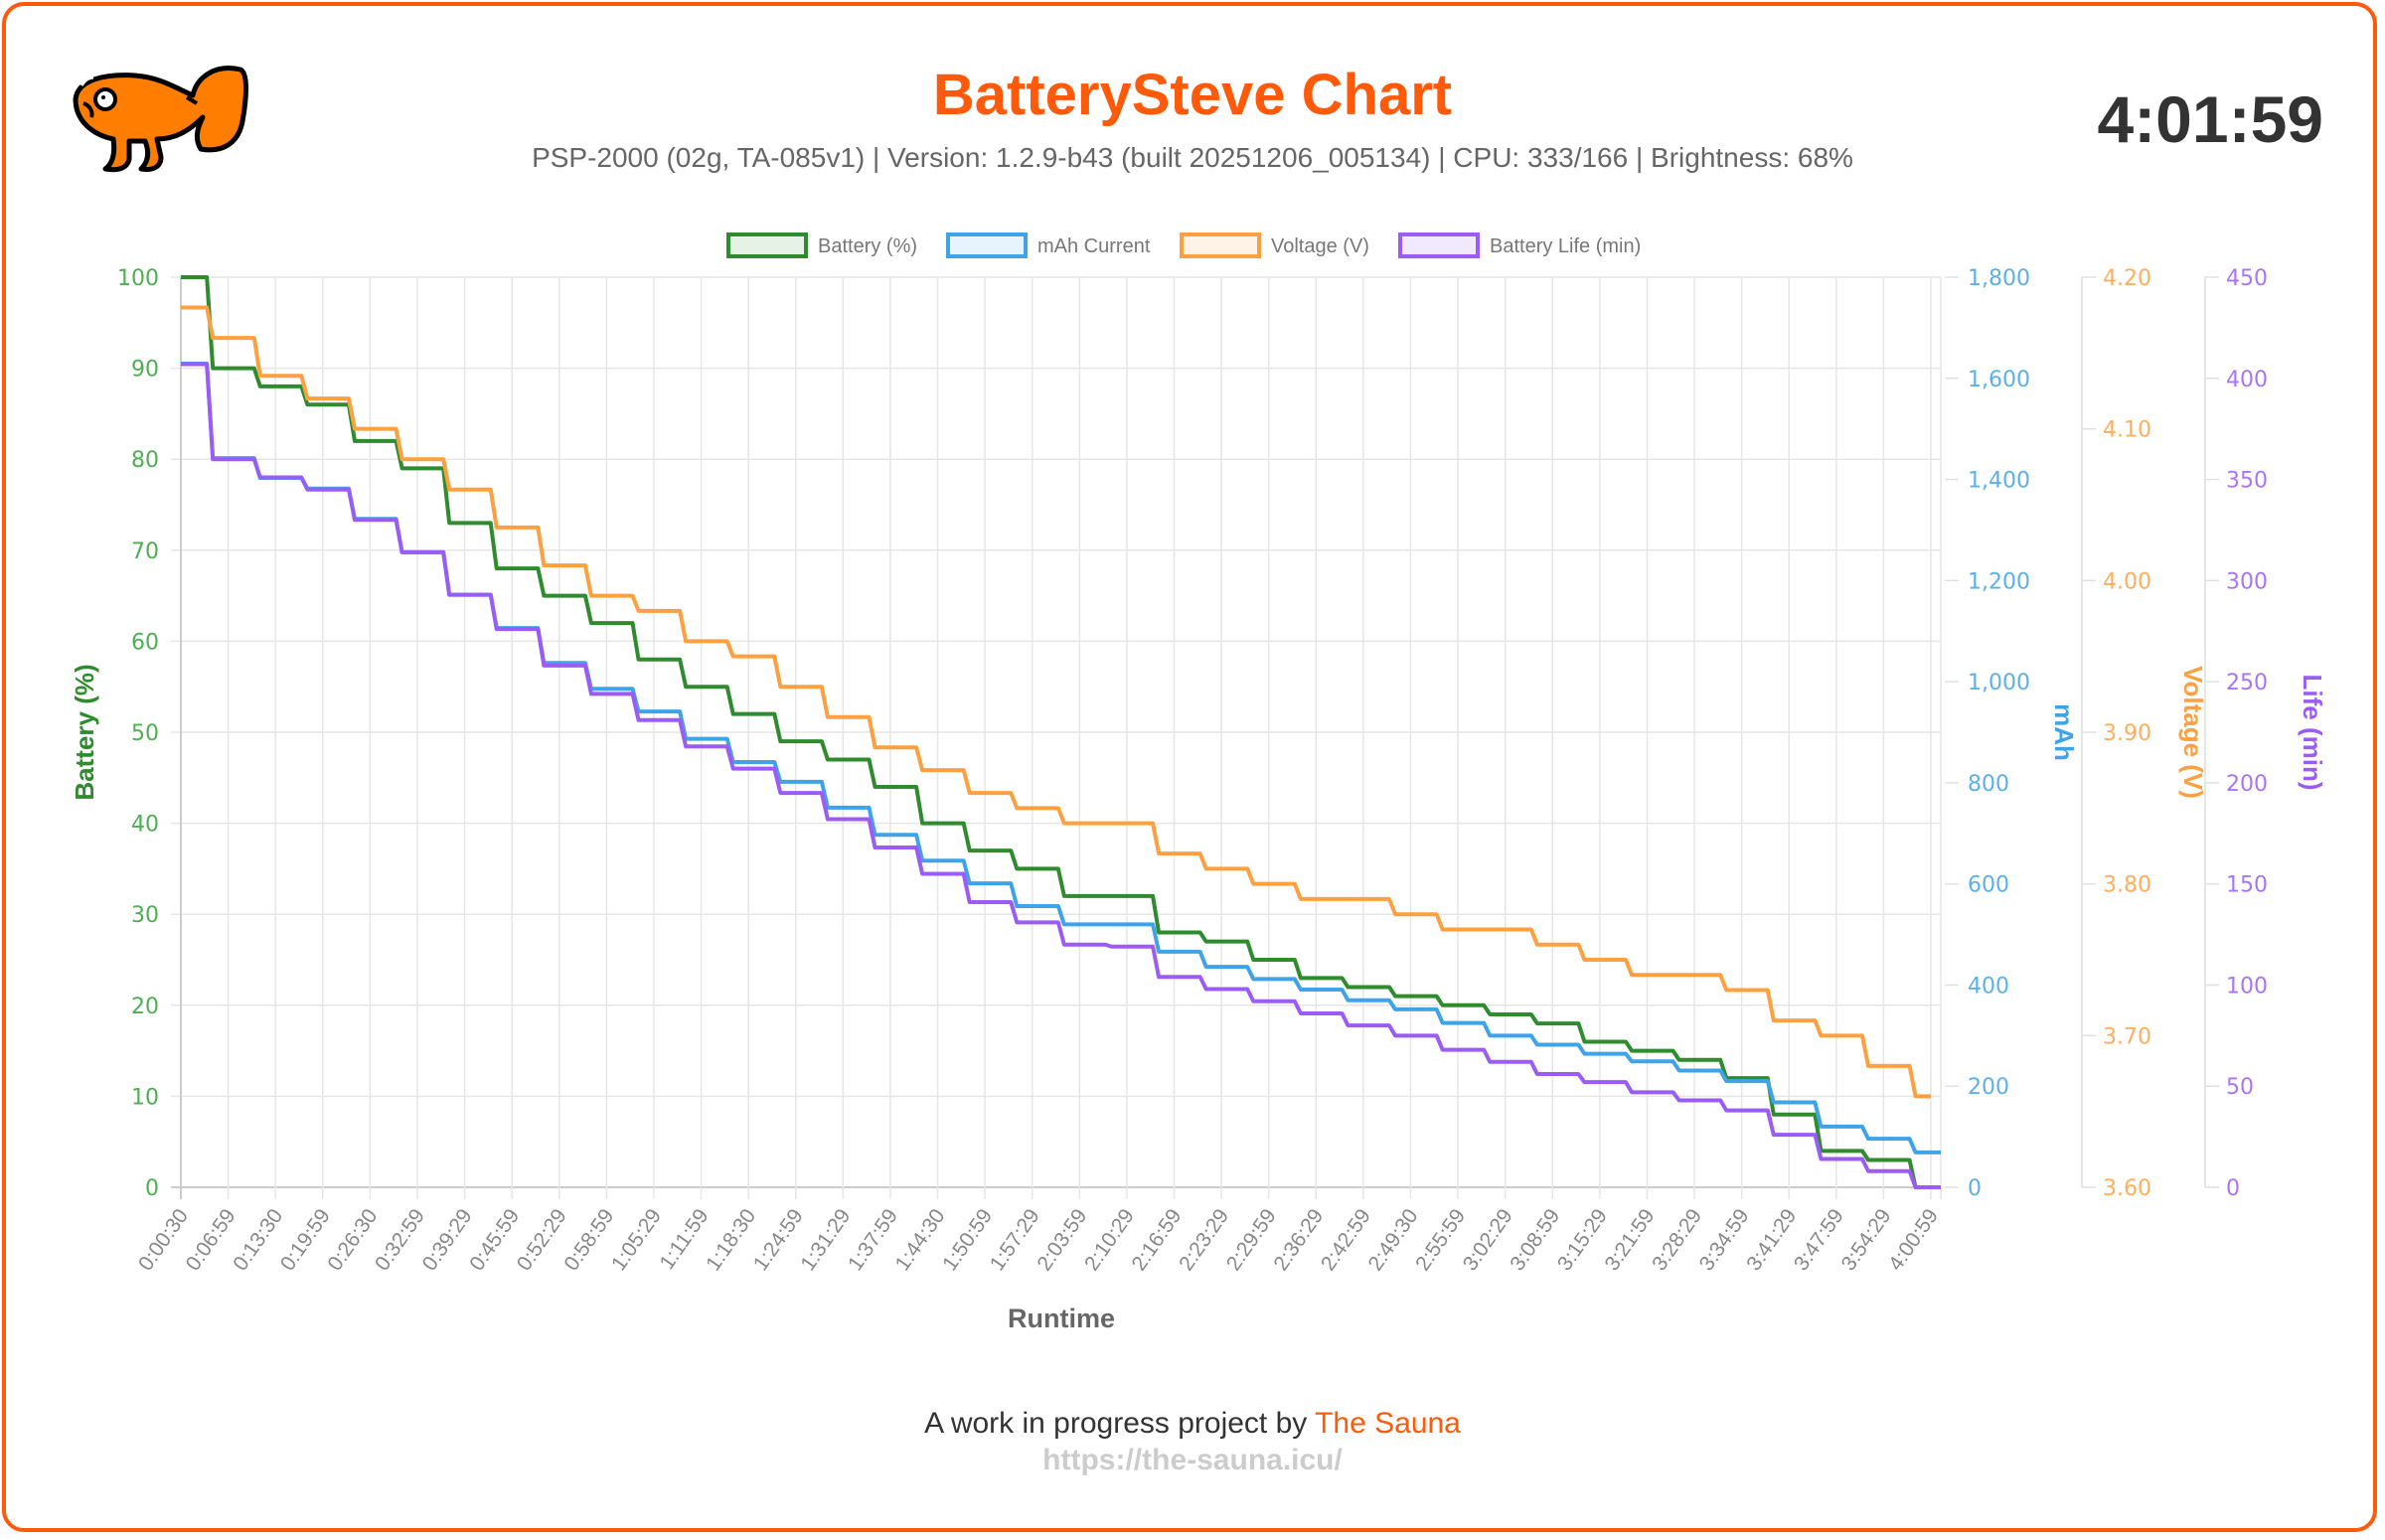 This screenshot has height=1540, width=2385. I want to click on legend-swatch-mah, so click(987, 245).